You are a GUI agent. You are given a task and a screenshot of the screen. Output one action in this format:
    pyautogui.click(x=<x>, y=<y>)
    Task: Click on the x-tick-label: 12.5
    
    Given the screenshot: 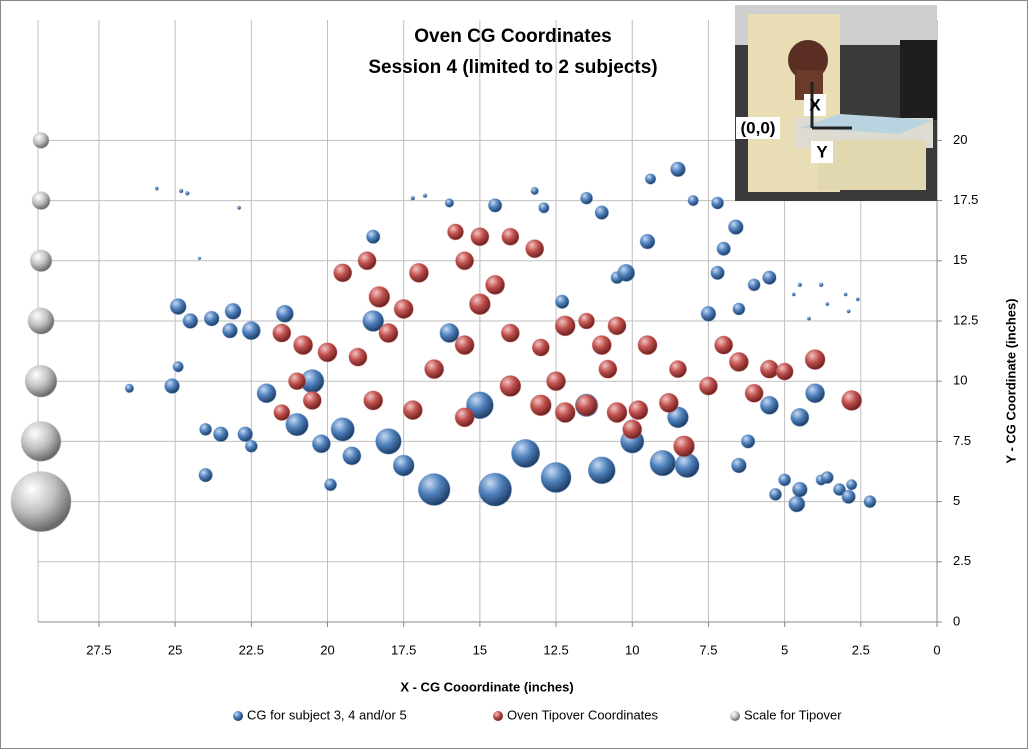 What is the action you would take?
    pyautogui.click(x=555, y=649)
    